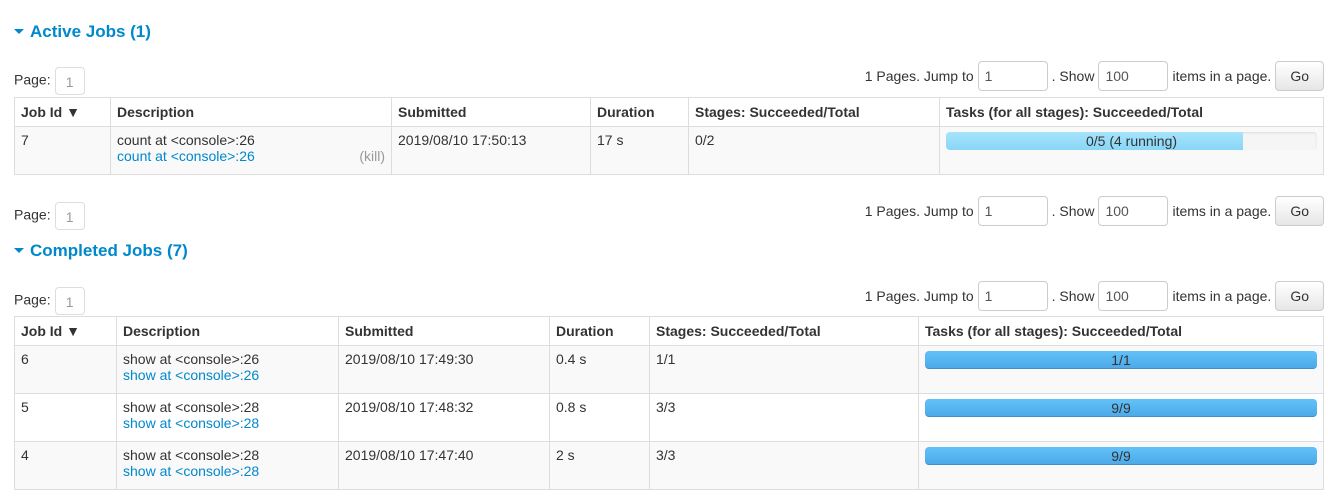  What do you see at coordinates (90, 31) in the screenshot?
I see `section-title: Active Jobs (1)` at bounding box center [90, 31].